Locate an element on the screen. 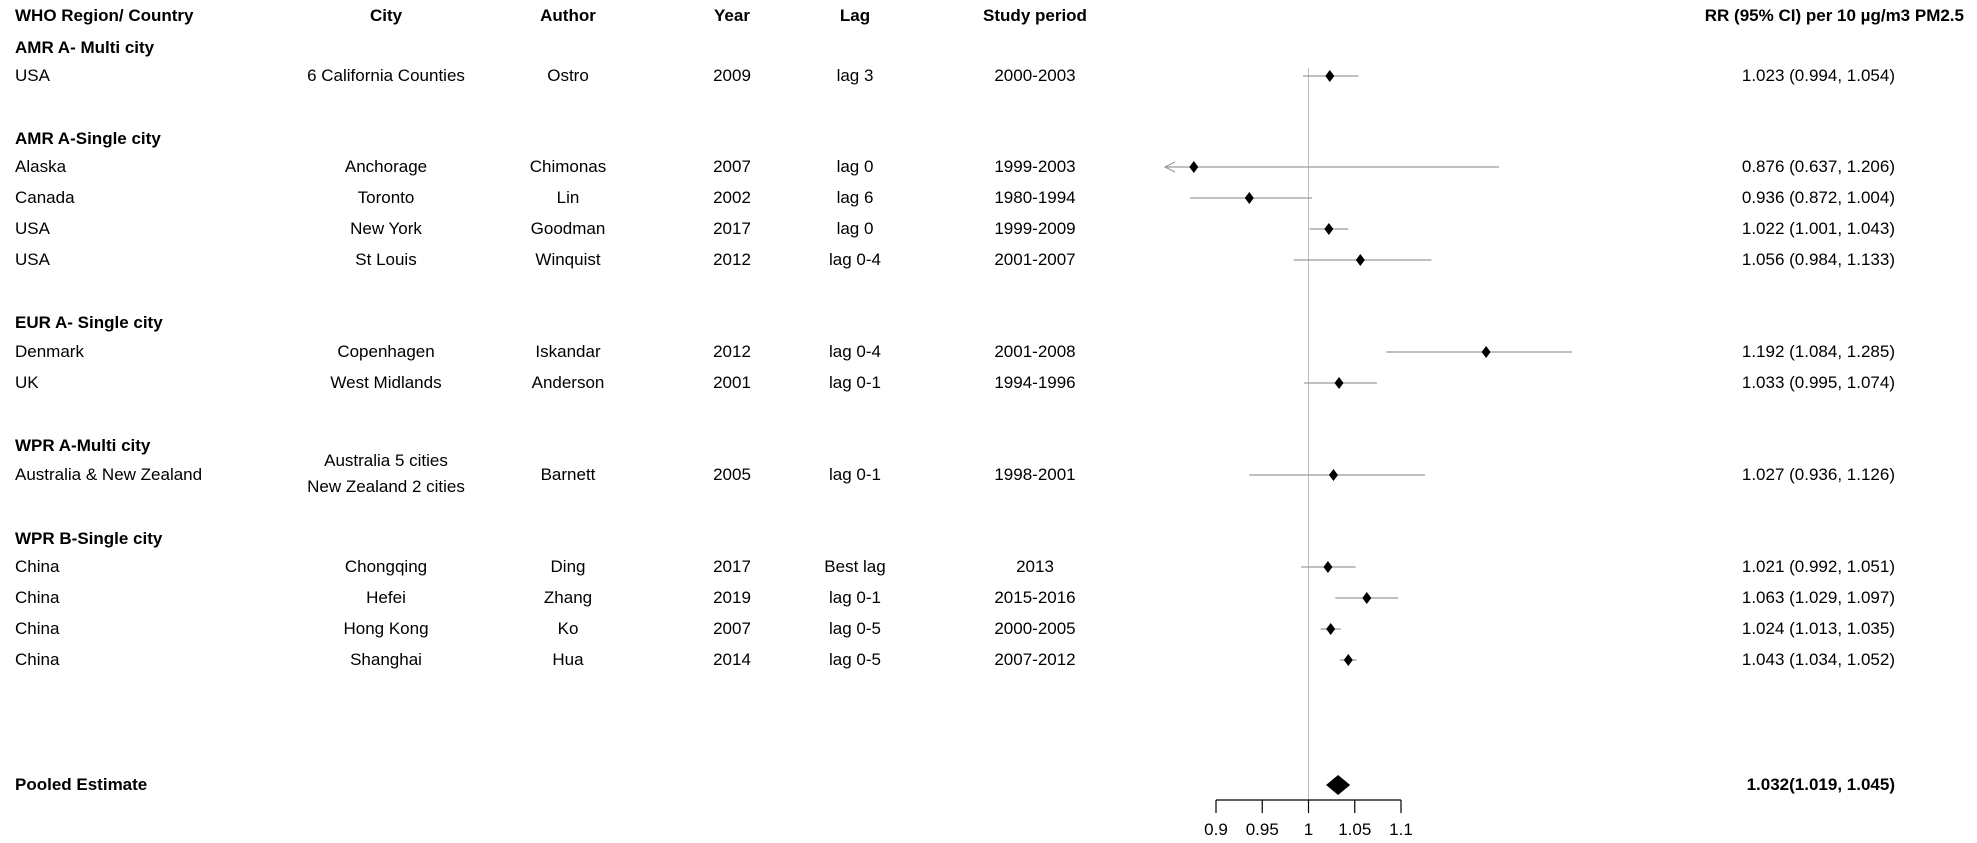 This screenshot has height=843, width=1977. row-year: 2009 is located at coordinates (732, 75).